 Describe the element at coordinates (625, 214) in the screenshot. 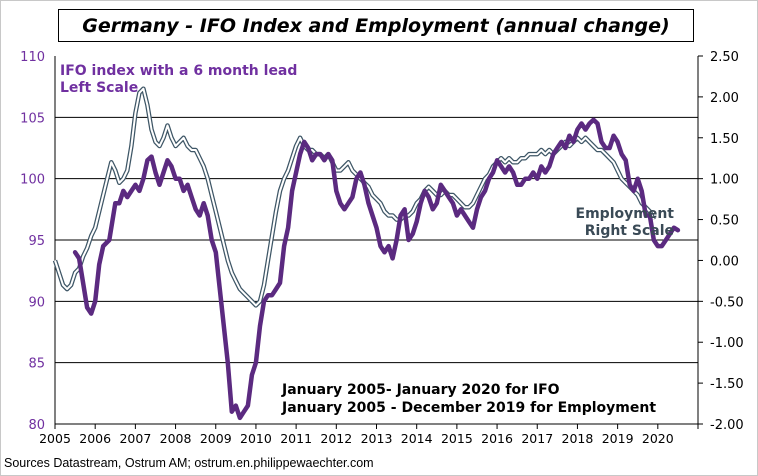

I see `employment-label-line1: Employment` at that location.